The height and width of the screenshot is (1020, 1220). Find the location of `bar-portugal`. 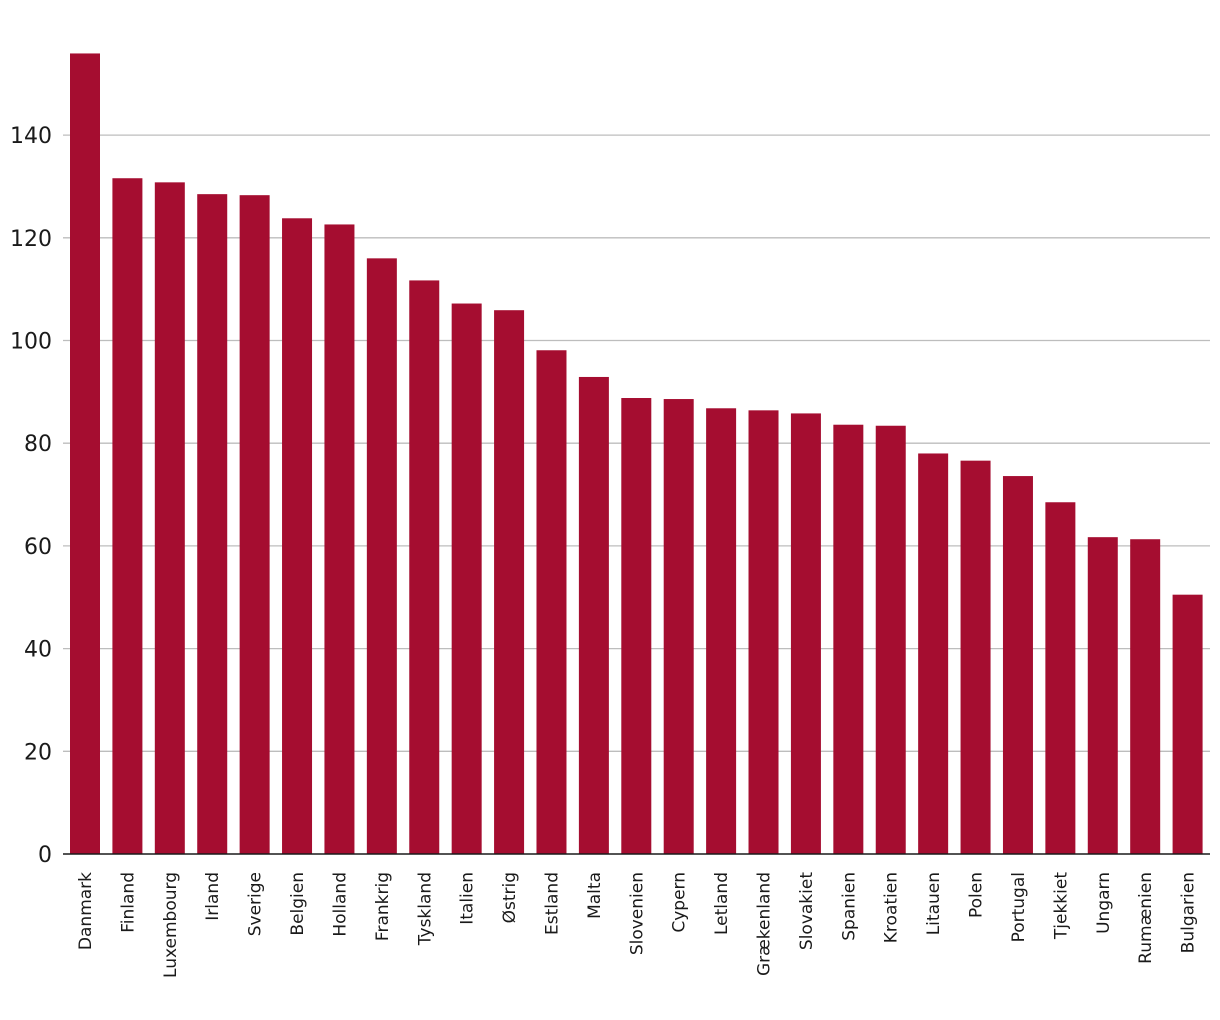

bar-portugal is located at coordinates (1017, 665).